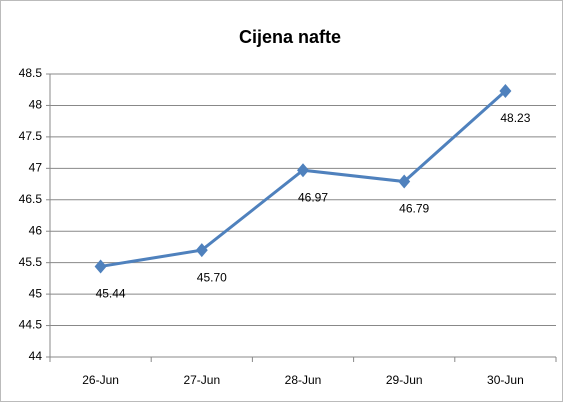 The image size is (563, 402). Describe the element at coordinates (31, 262) in the screenshot. I see `y-tick-label: 45.5` at that location.